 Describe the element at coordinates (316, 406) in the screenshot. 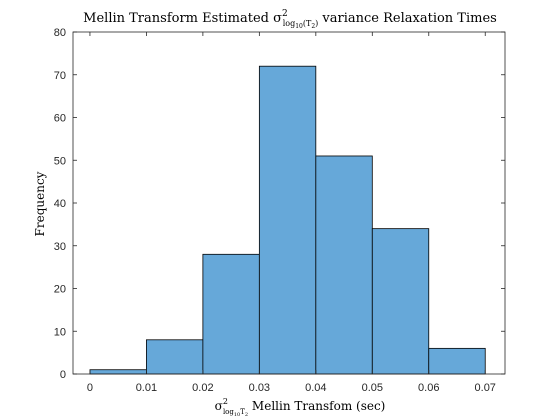

I see `xlabel-post: Mellin Transfom (sec)` at that location.